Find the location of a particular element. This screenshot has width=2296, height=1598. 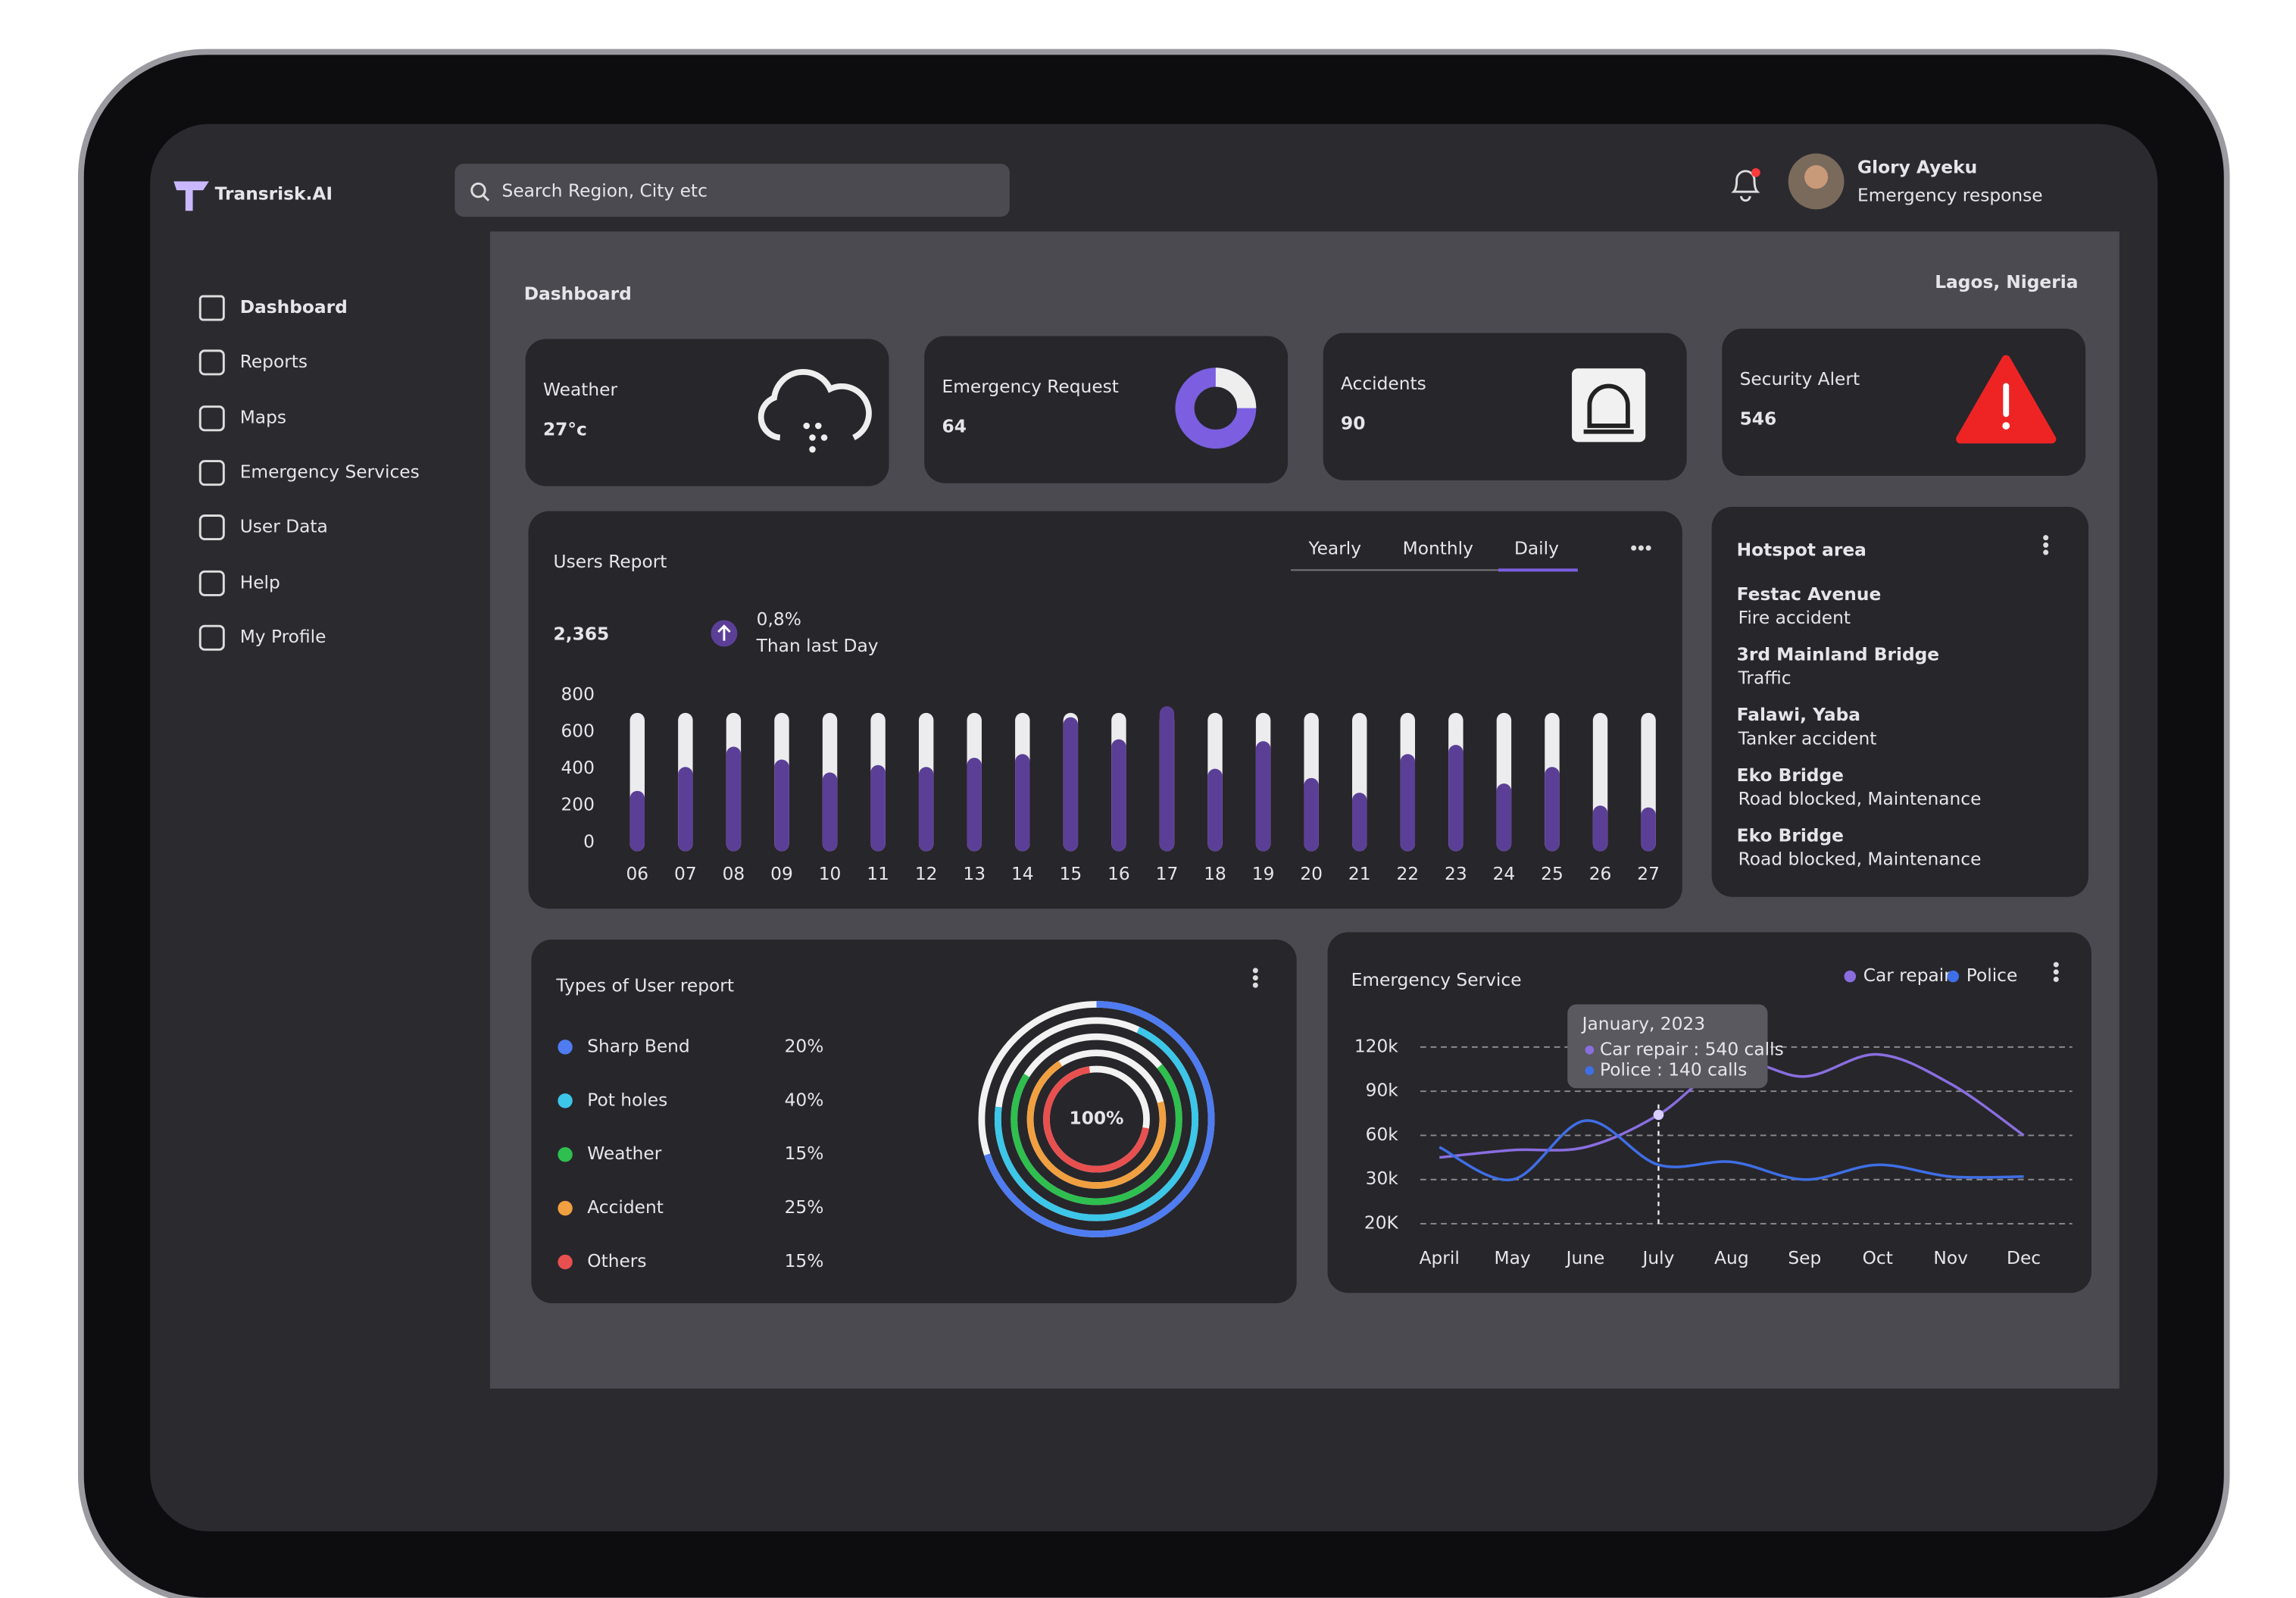

logo-icon is located at coordinates (191, 196).